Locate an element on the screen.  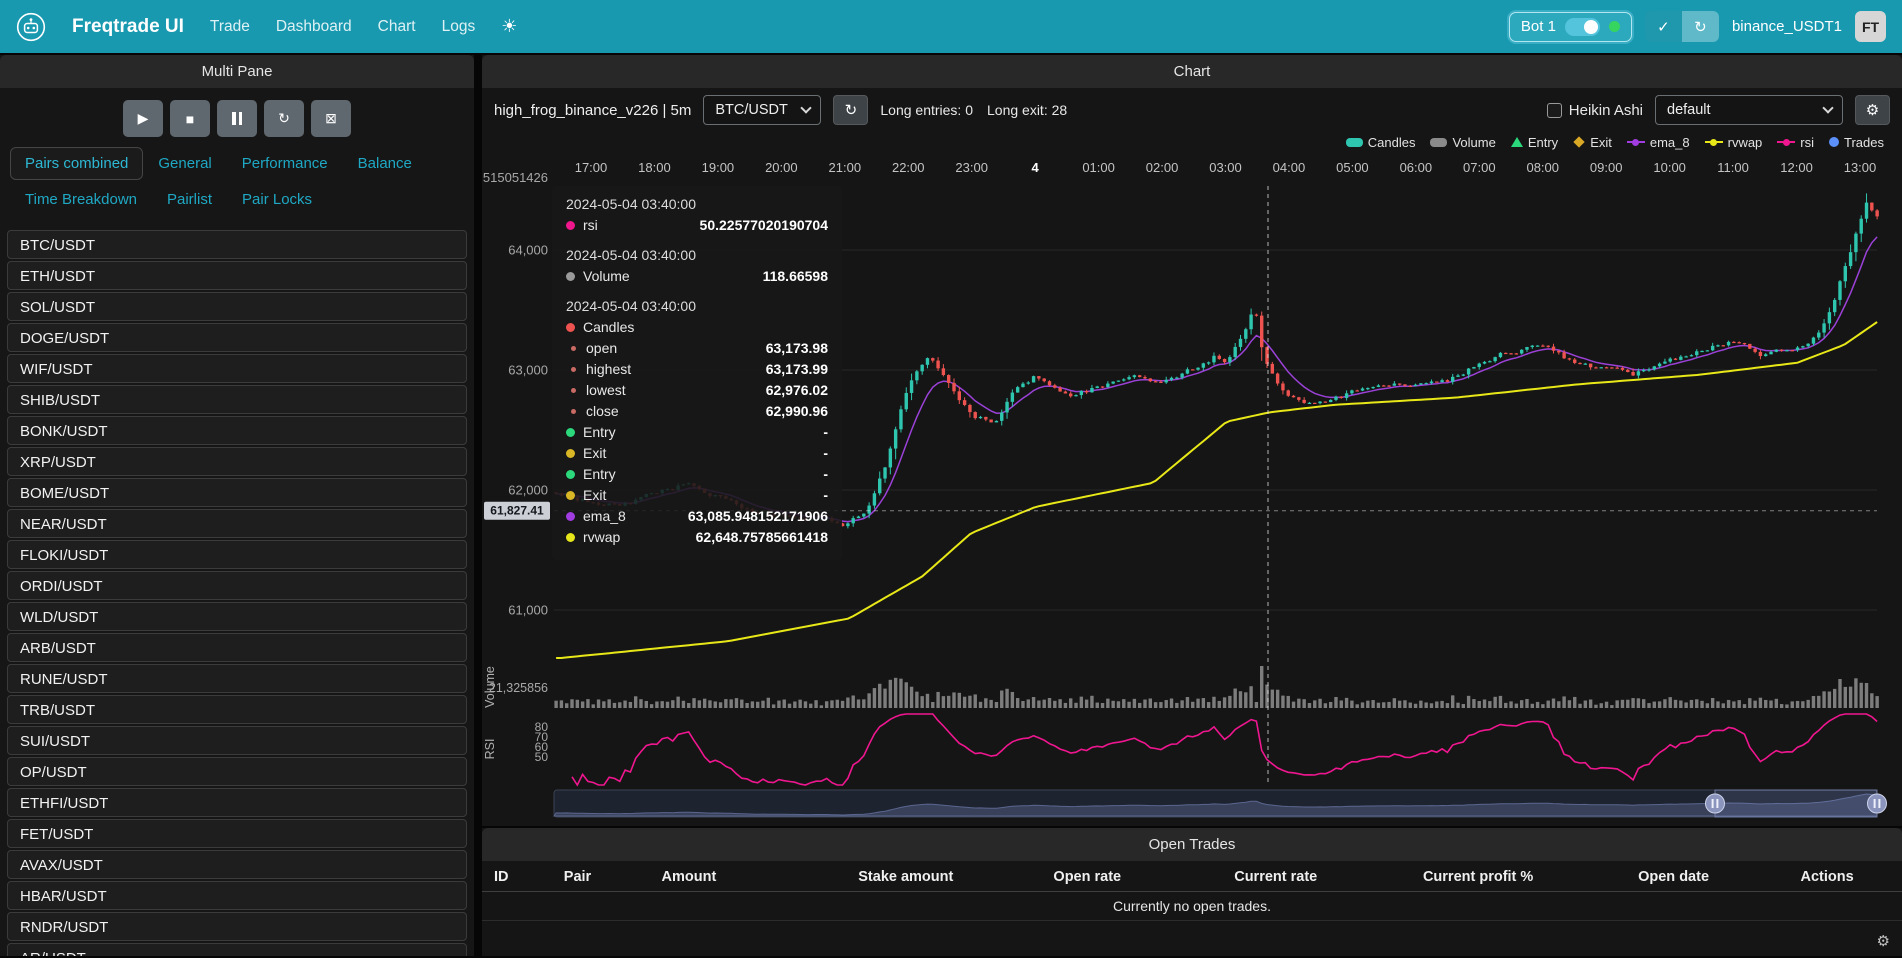
nav-link-dashboard: Dashboard is located at coordinates (313, 26).